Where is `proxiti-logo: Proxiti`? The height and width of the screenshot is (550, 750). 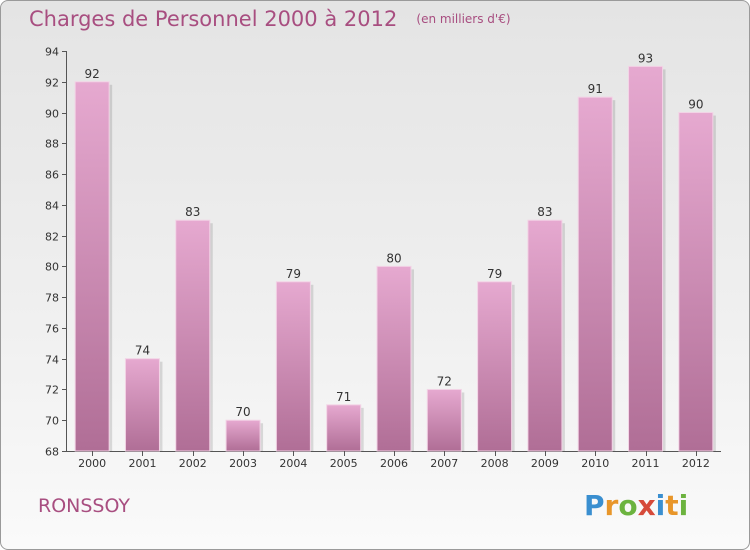
proxiti-logo: Proxiti is located at coordinates (636, 505).